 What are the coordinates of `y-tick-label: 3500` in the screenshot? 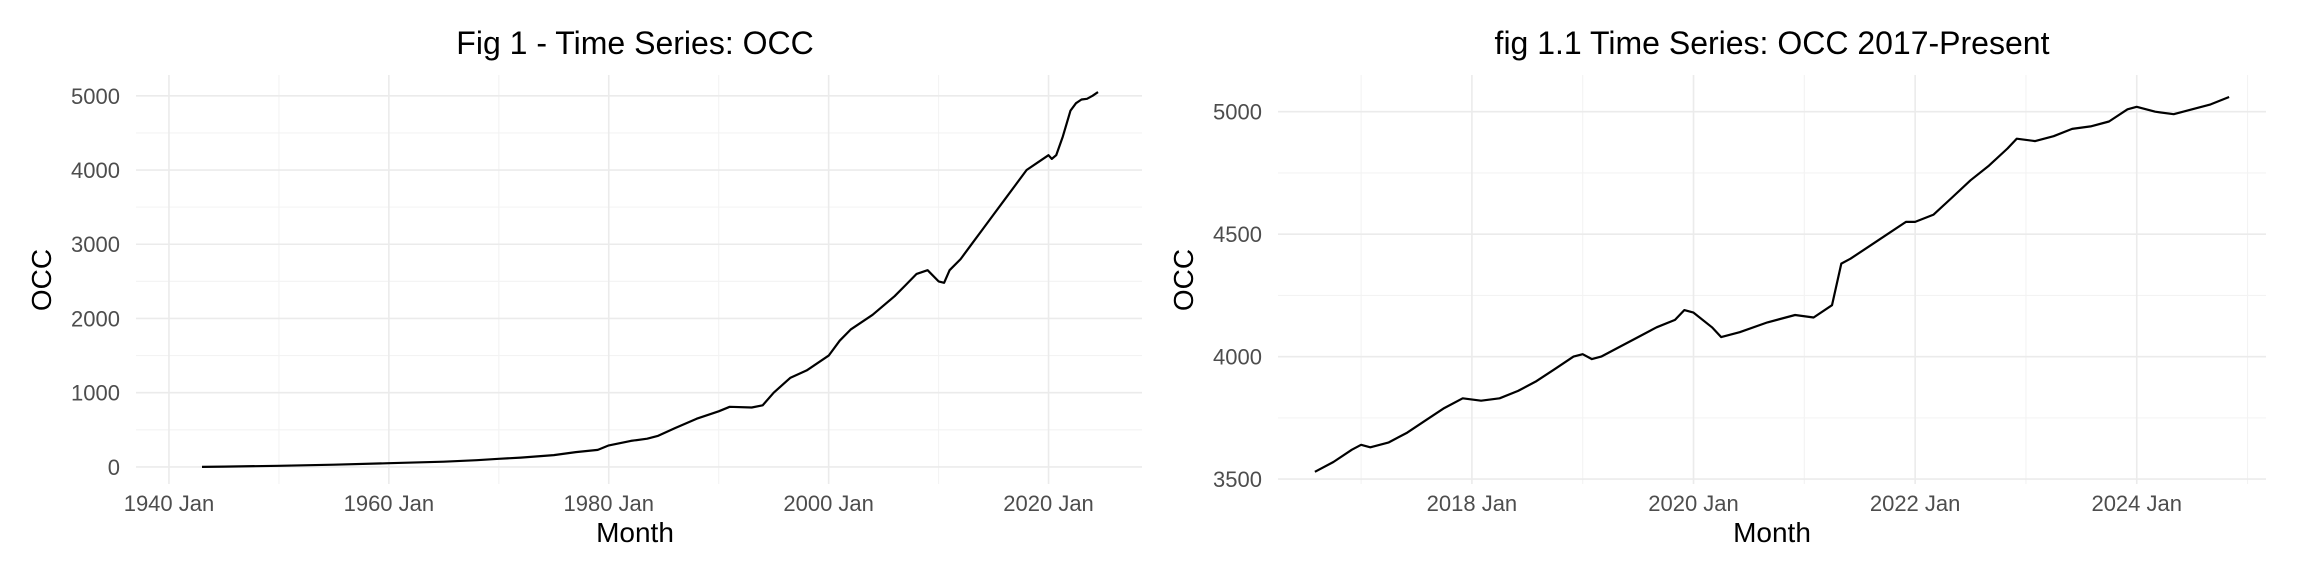 It's located at (1237, 479).